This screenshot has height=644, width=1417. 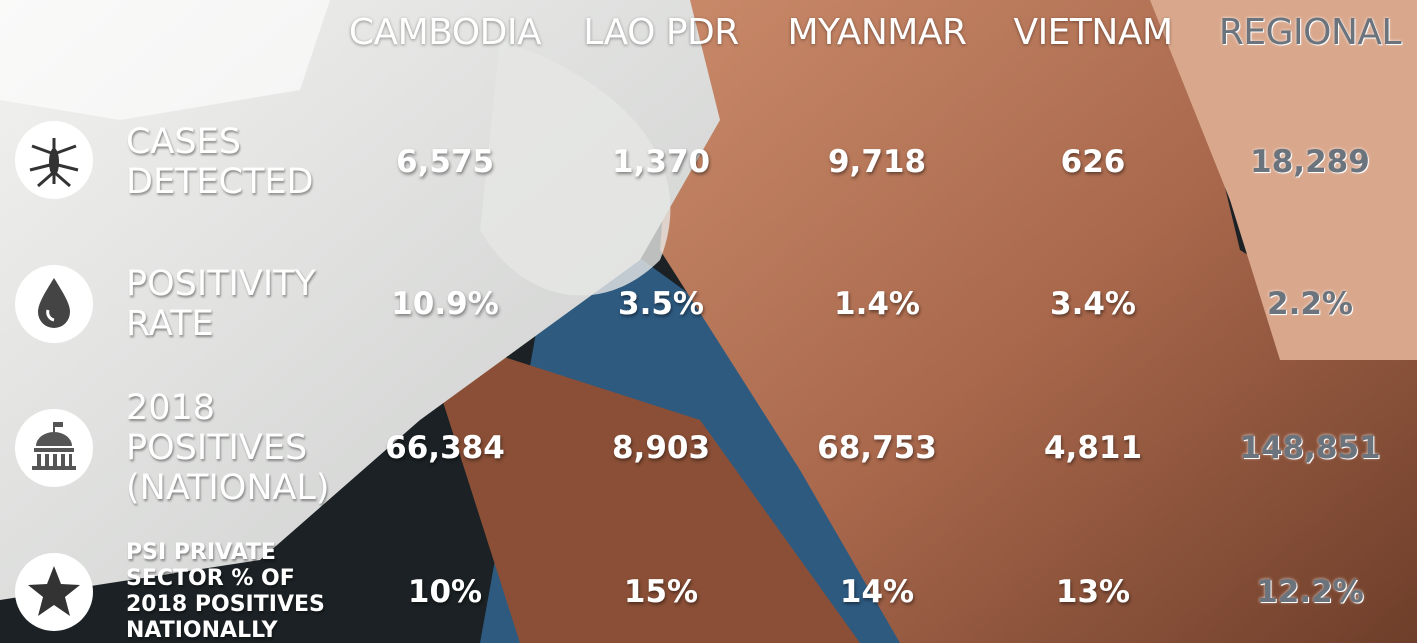 What do you see at coordinates (877, 32) in the screenshot?
I see `column-header: MYANMAR` at bounding box center [877, 32].